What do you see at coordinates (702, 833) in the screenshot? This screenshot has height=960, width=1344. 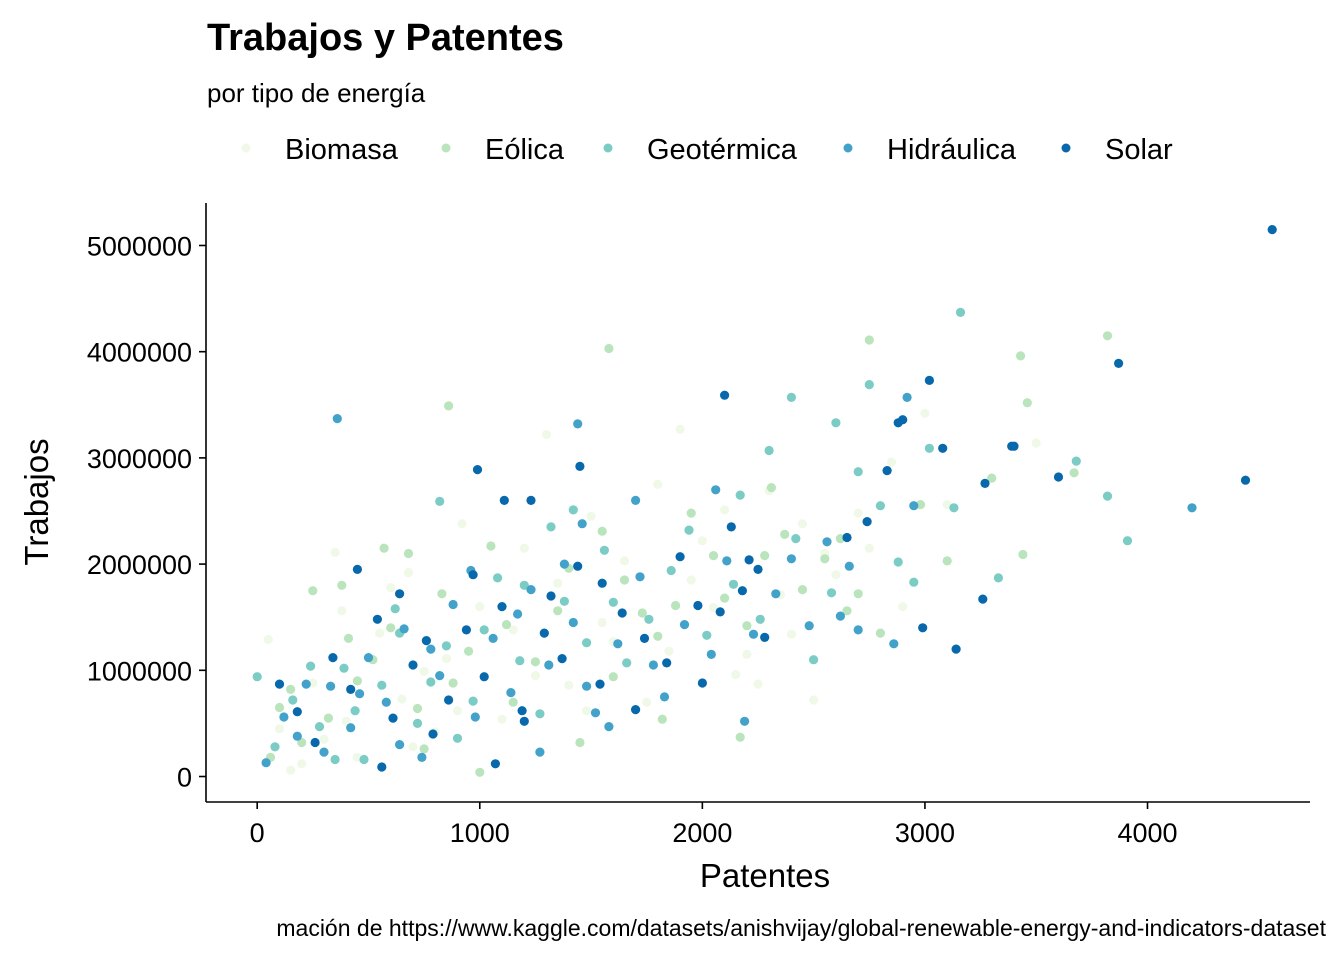 I see `x-tick-label-2: 2000` at bounding box center [702, 833].